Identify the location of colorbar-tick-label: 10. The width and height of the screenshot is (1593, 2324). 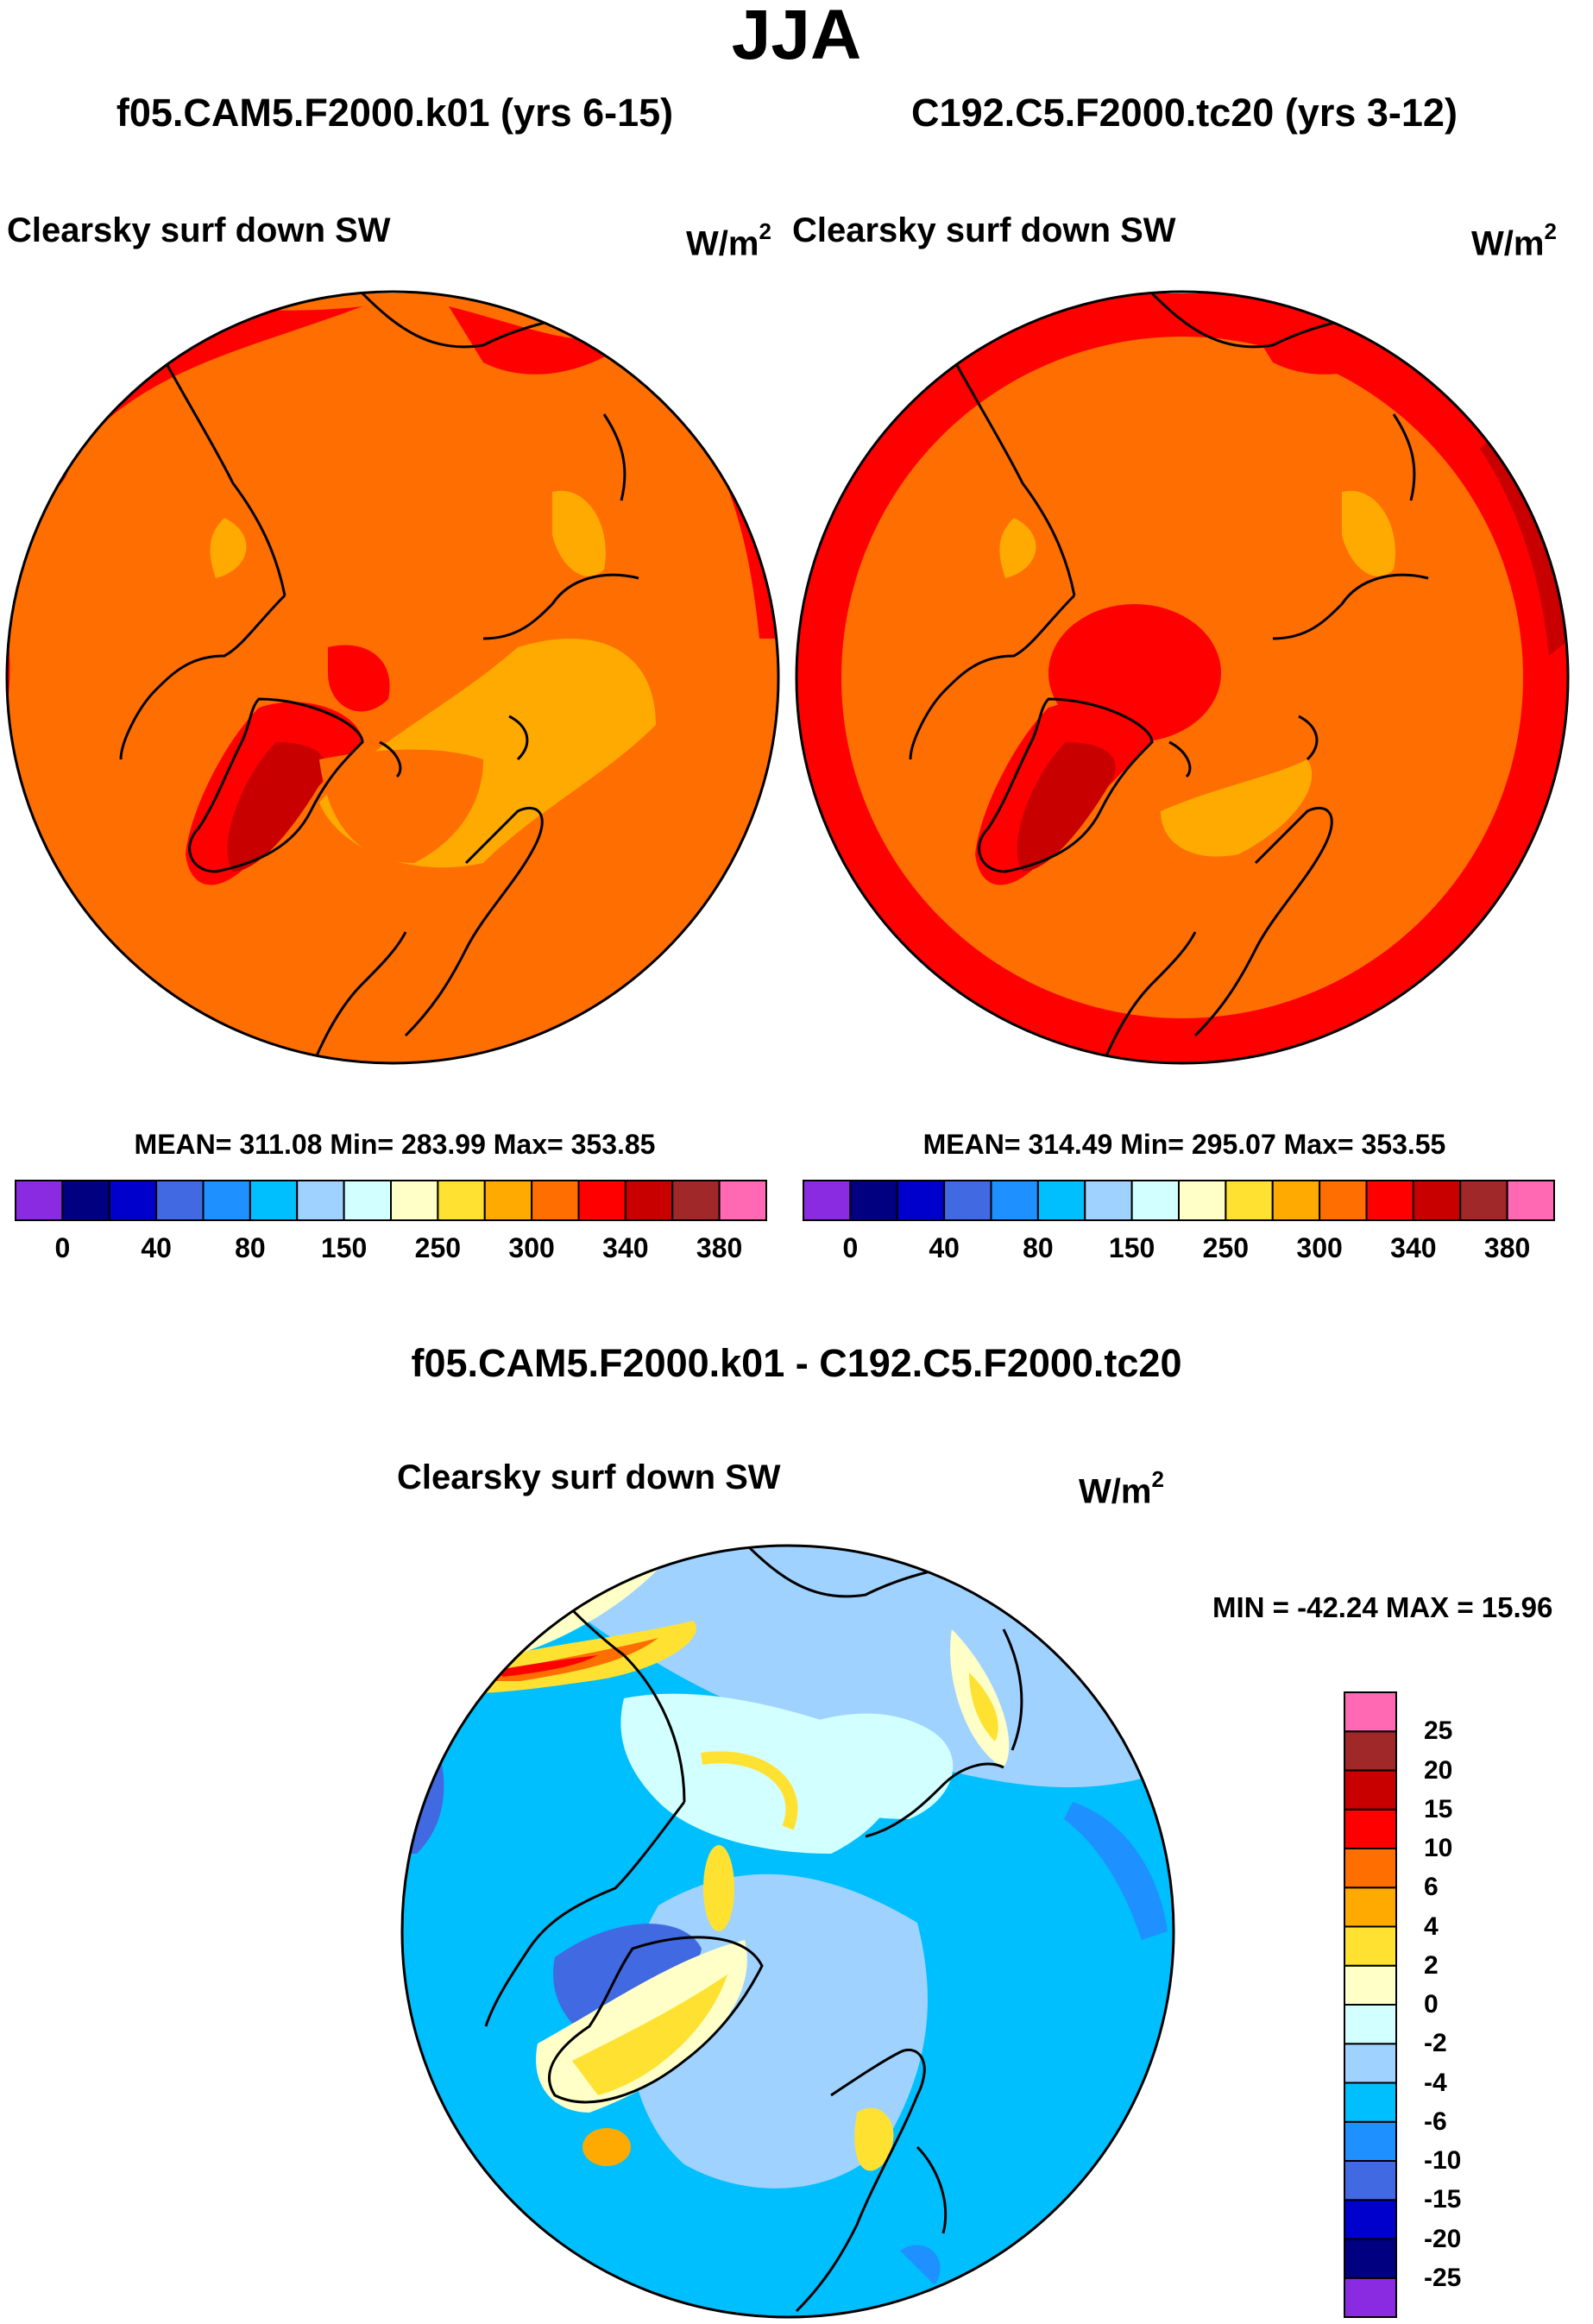
(1439, 1848).